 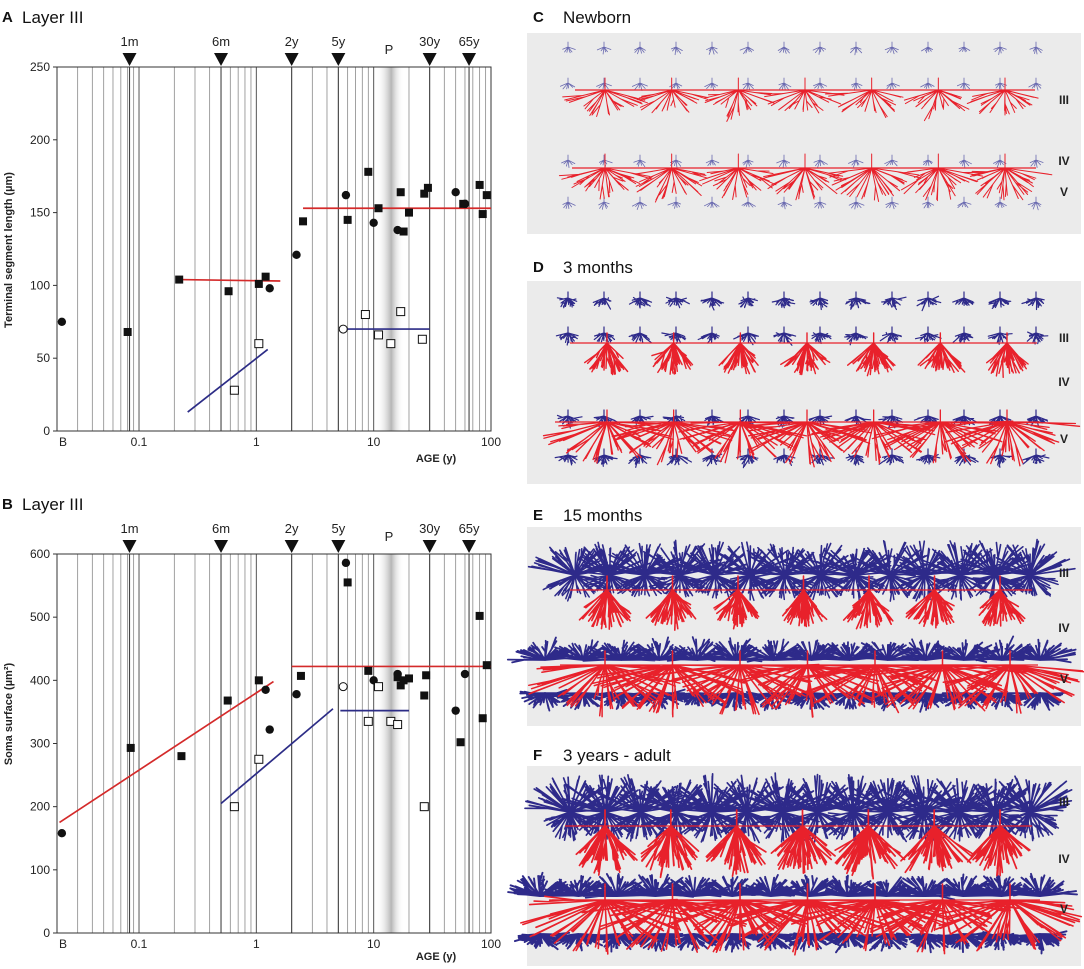 What do you see at coordinates (455, 710) in the screenshot?
I see `chart-b-point-filled-circle` at bounding box center [455, 710].